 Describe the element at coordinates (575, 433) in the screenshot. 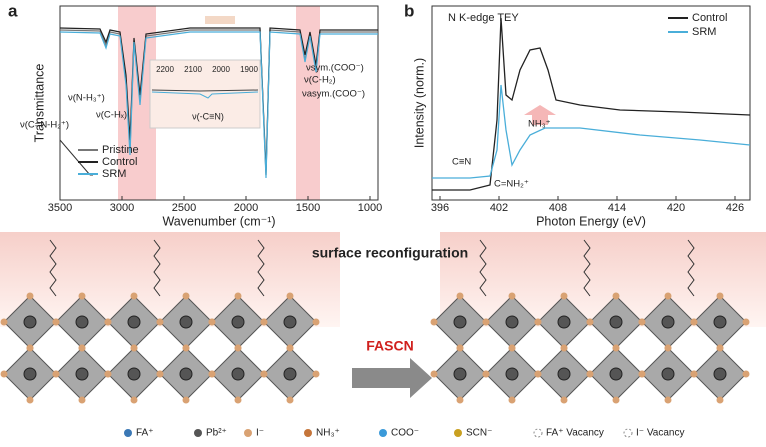

I see `legend-label: FA⁺ Vacancy` at that location.